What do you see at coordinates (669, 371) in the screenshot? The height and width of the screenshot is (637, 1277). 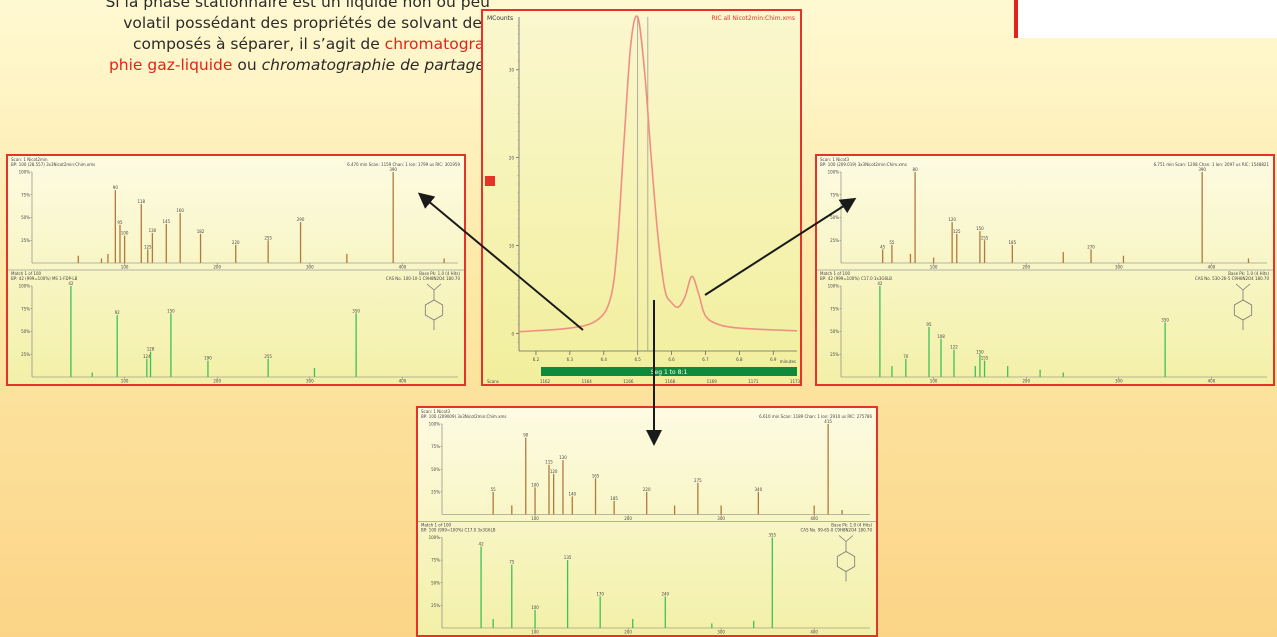 I see `segment-bar` at bounding box center [669, 371].